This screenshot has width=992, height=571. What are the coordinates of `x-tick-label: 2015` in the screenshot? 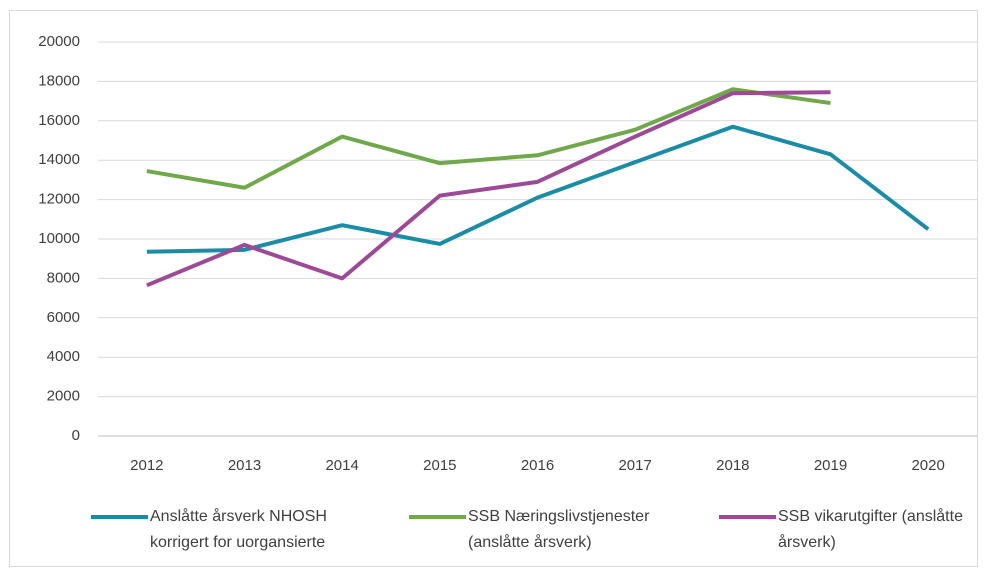 It's located at (439, 465).